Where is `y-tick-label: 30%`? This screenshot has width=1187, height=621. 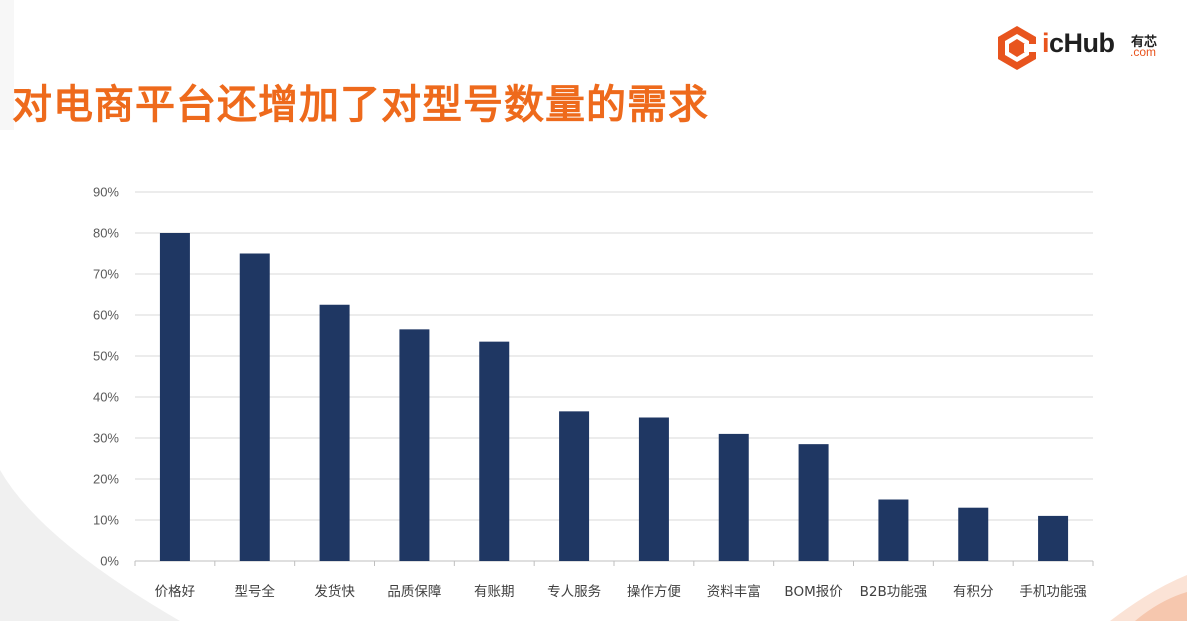
y-tick-label: 30% is located at coordinates (106, 438).